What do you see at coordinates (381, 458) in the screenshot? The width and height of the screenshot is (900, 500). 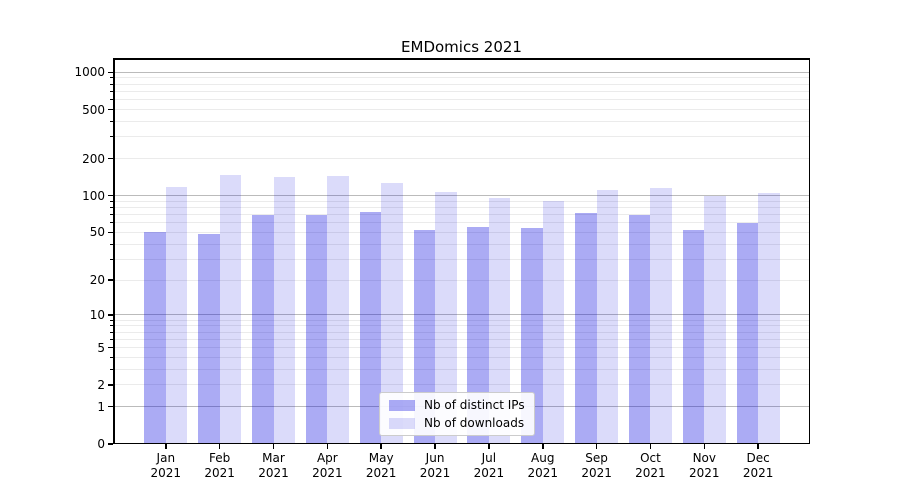 I see `x-tick-month: May` at bounding box center [381, 458].